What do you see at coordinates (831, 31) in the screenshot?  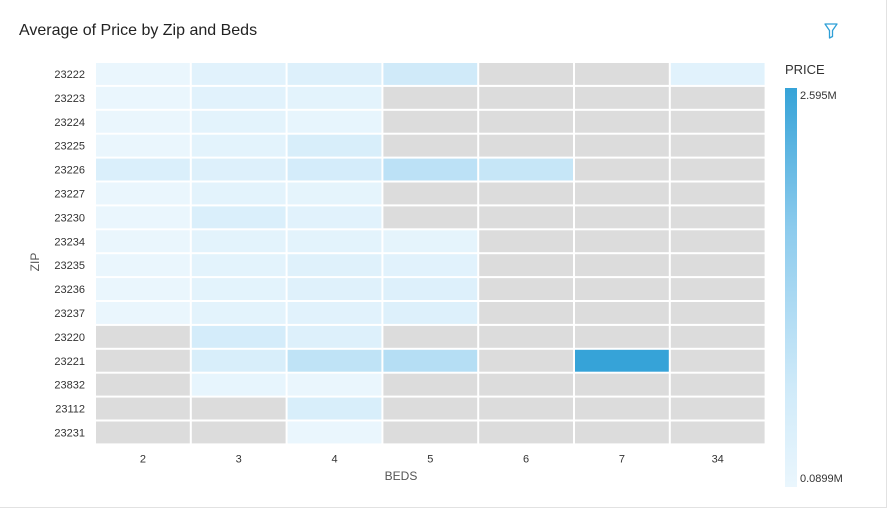 I see `filter-icon` at bounding box center [831, 31].